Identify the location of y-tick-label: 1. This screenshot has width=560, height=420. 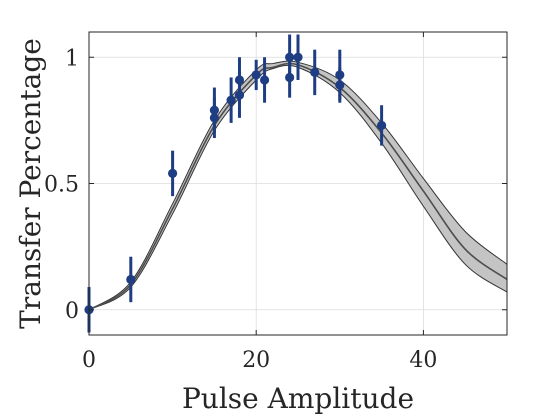
(72, 58).